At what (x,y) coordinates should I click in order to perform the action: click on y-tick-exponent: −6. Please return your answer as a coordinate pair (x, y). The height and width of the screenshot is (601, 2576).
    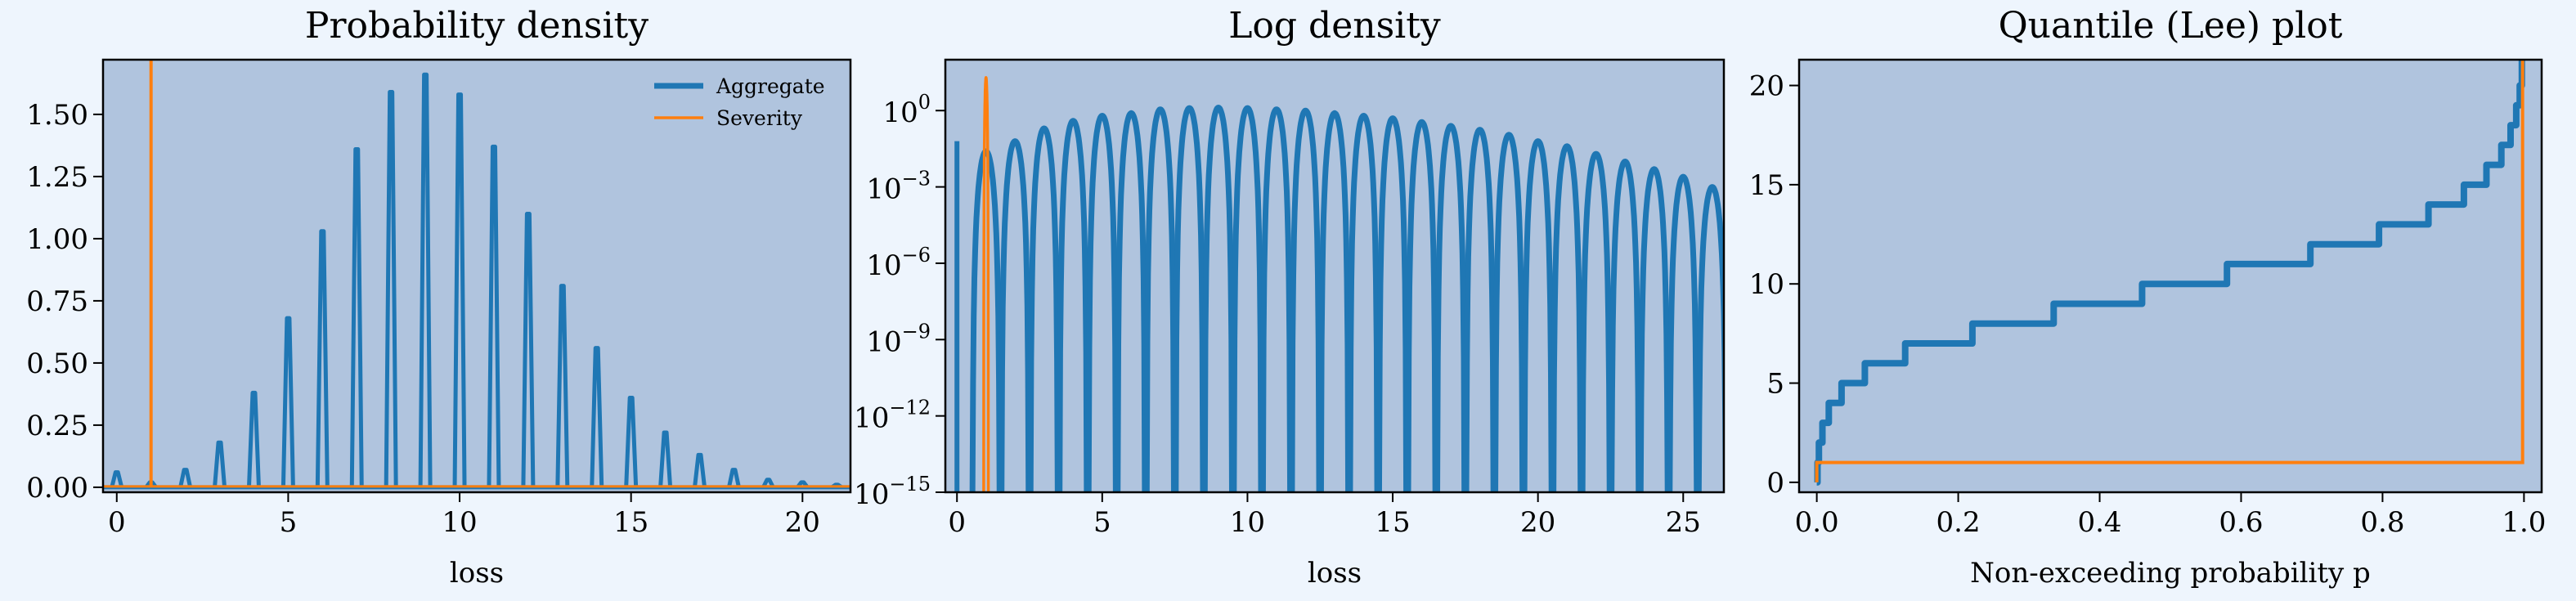
    Looking at the image, I should click on (917, 255).